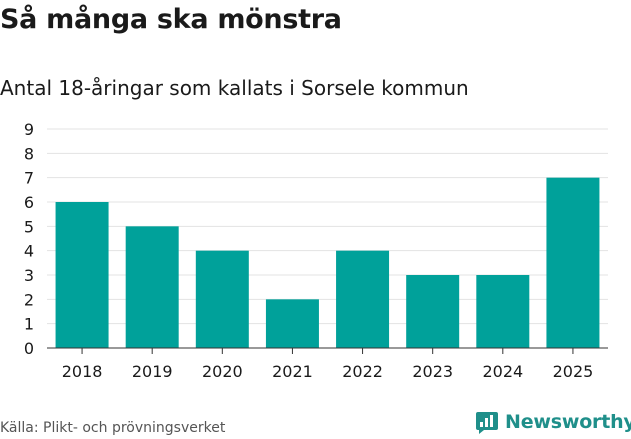 The width and height of the screenshot is (631, 439). What do you see at coordinates (433, 311) in the screenshot?
I see `bar-2023` at bounding box center [433, 311].